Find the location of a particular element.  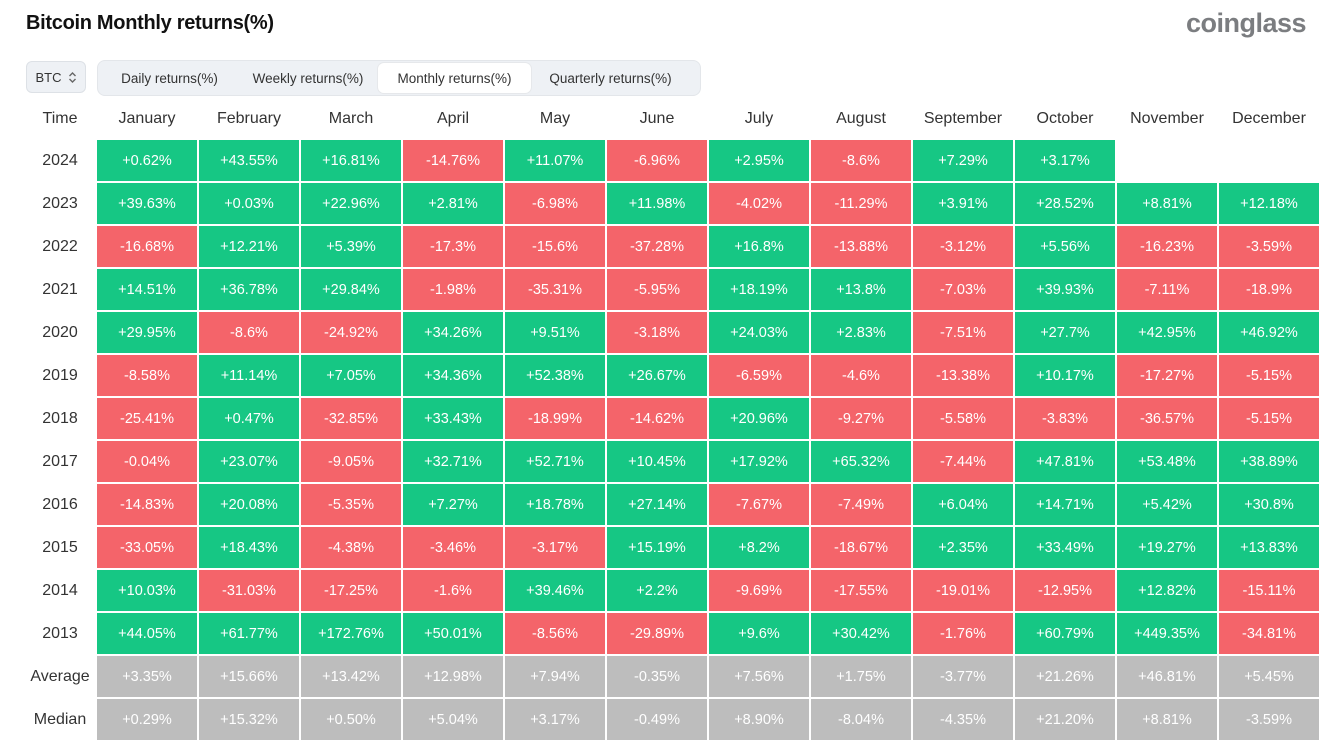

return-cell: +2.2% is located at coordinates (657, 590).